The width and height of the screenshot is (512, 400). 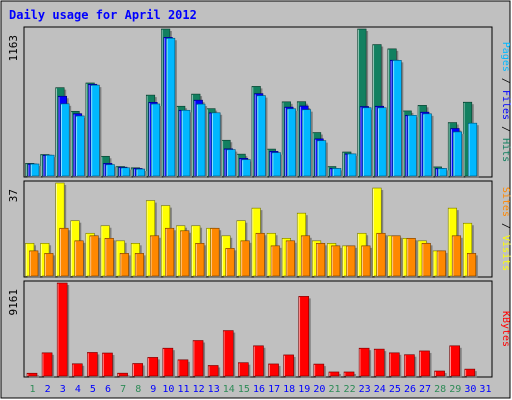 I want to click on x-tick-label-25: 25, so click(x=395, y=389).